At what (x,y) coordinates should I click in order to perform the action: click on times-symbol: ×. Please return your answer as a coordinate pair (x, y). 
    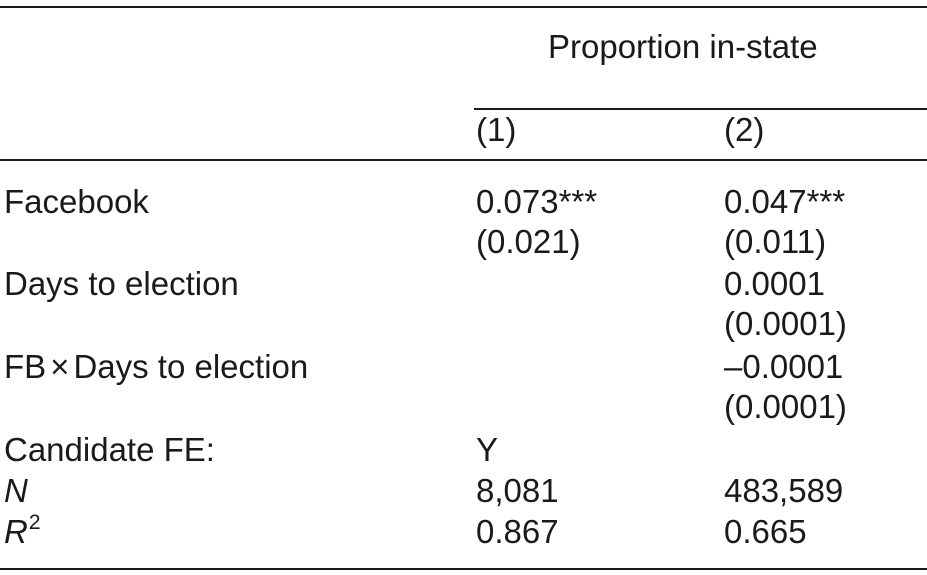
    Looking at the image, I should click on (60, 366).